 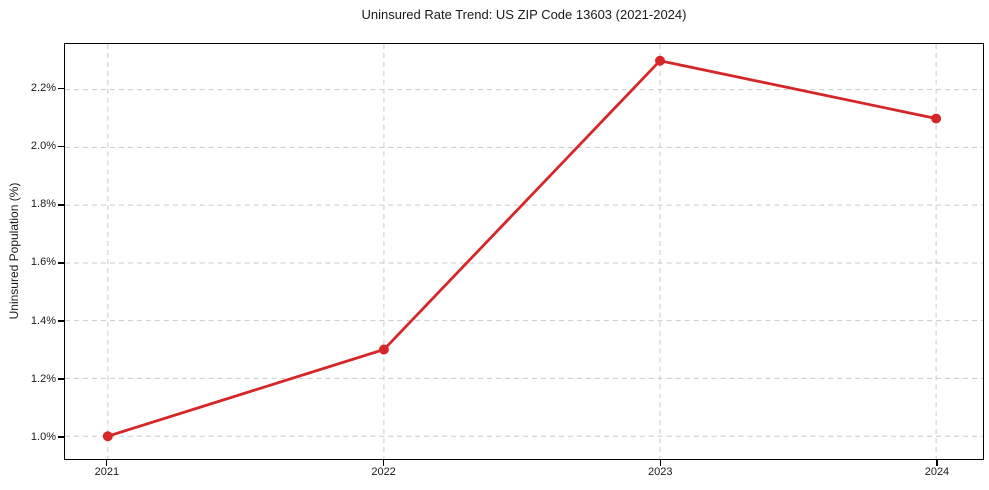 What do you see at coordinates (383, 472) in the screenshot?
I see `x-tick-label: 2022` at bounding box center [383, 472].